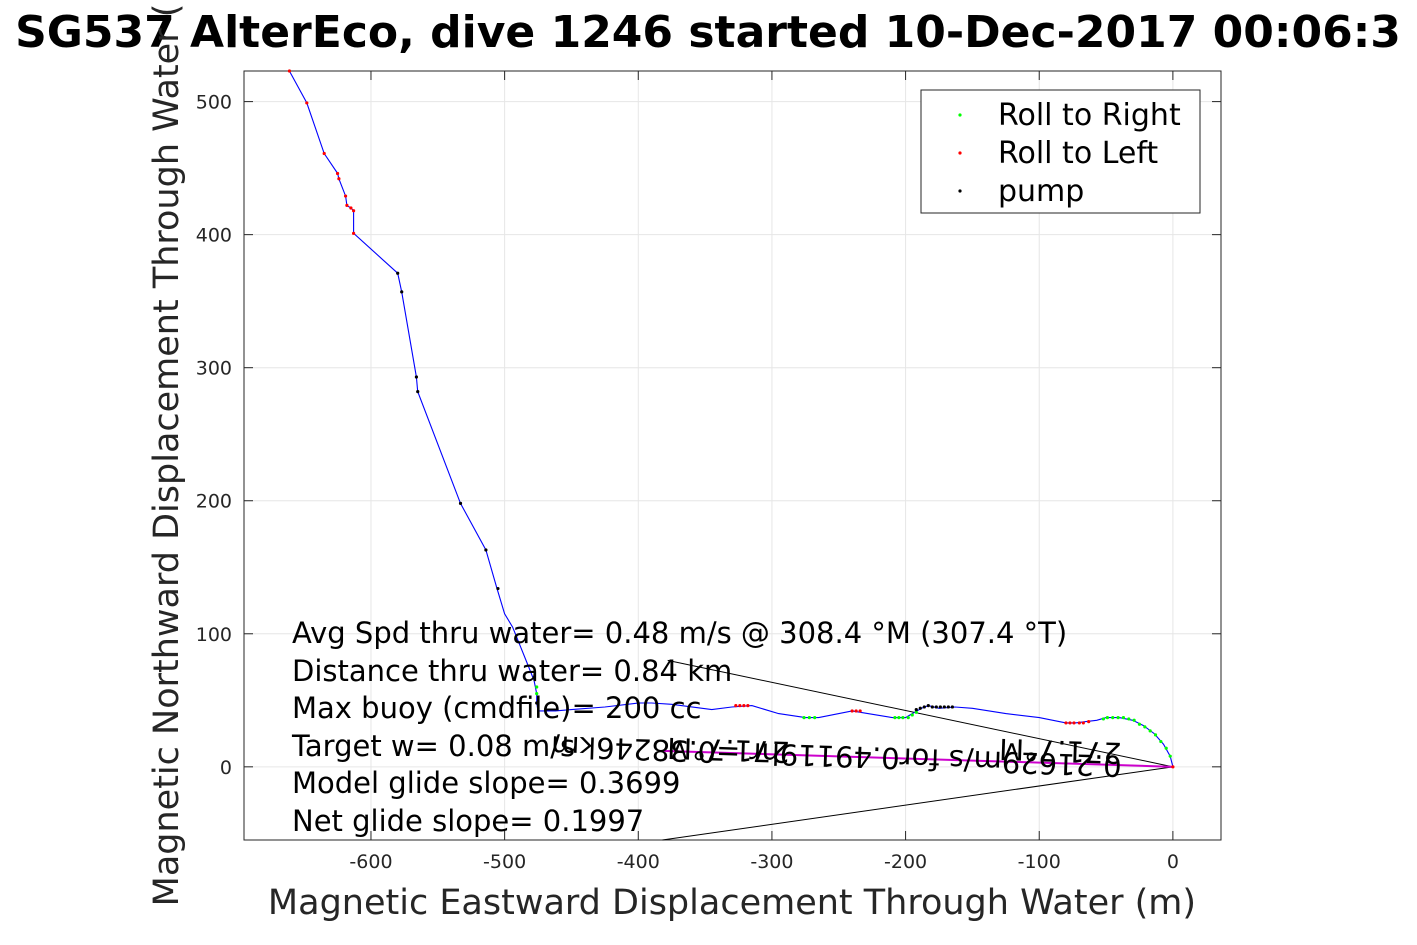 The height and width of the screenshot is (945, 1417). Describe the element at coordinates (960, 191) in the screenshot. I see `legend-marker-pump` at that location.